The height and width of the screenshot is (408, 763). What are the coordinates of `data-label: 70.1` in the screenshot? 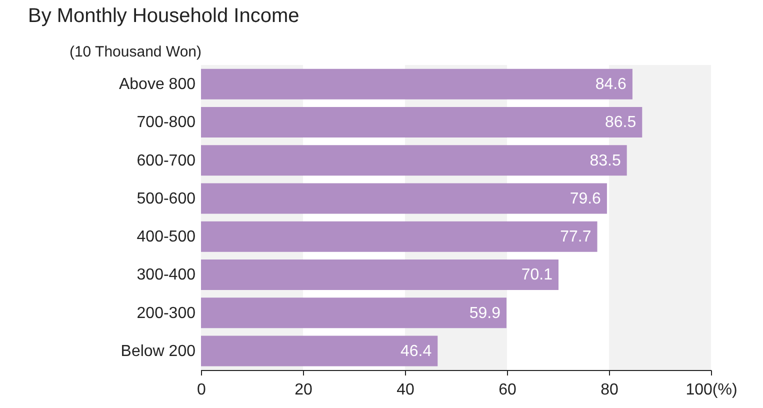 It's located at (537, 275).